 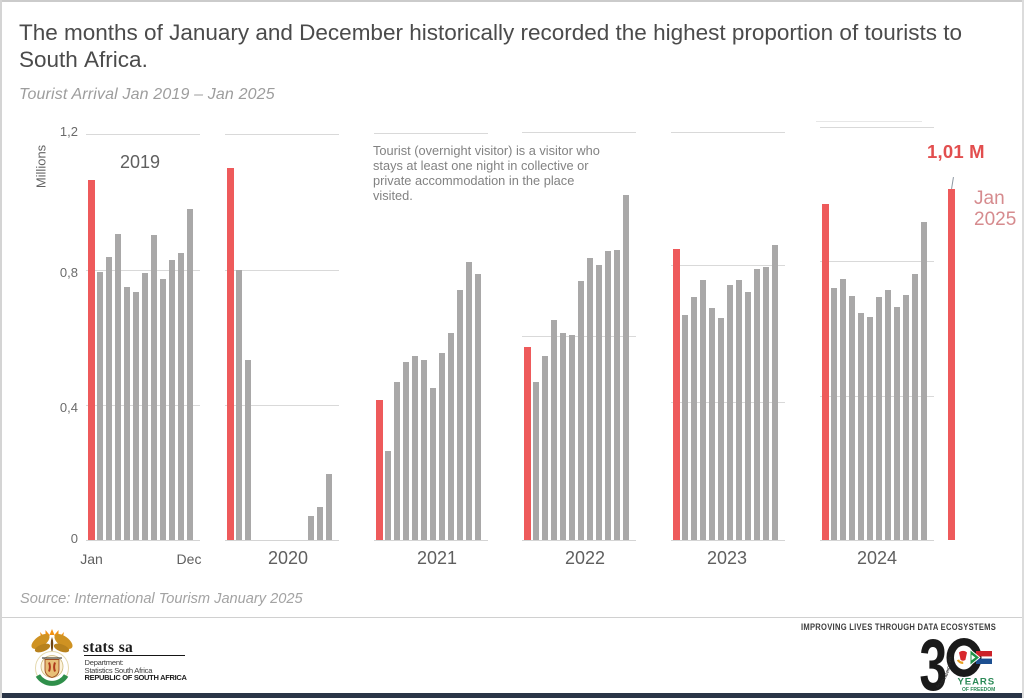 What do you see at coordinates (933, 663) in the screenshot?
I see `svg-text: 3` at bounding box center [933, 663].